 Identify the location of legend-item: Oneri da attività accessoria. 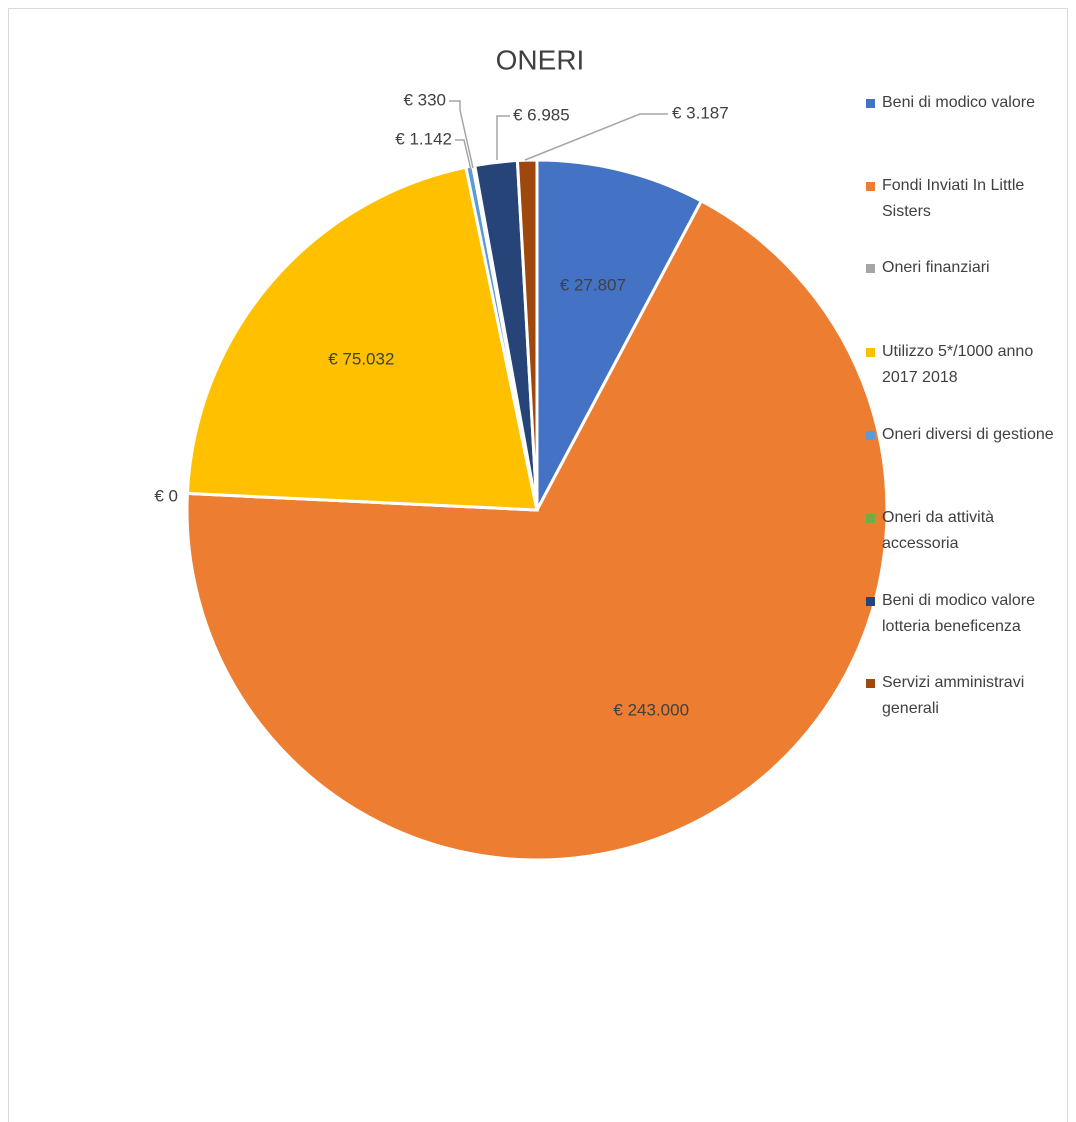
(966, 531).